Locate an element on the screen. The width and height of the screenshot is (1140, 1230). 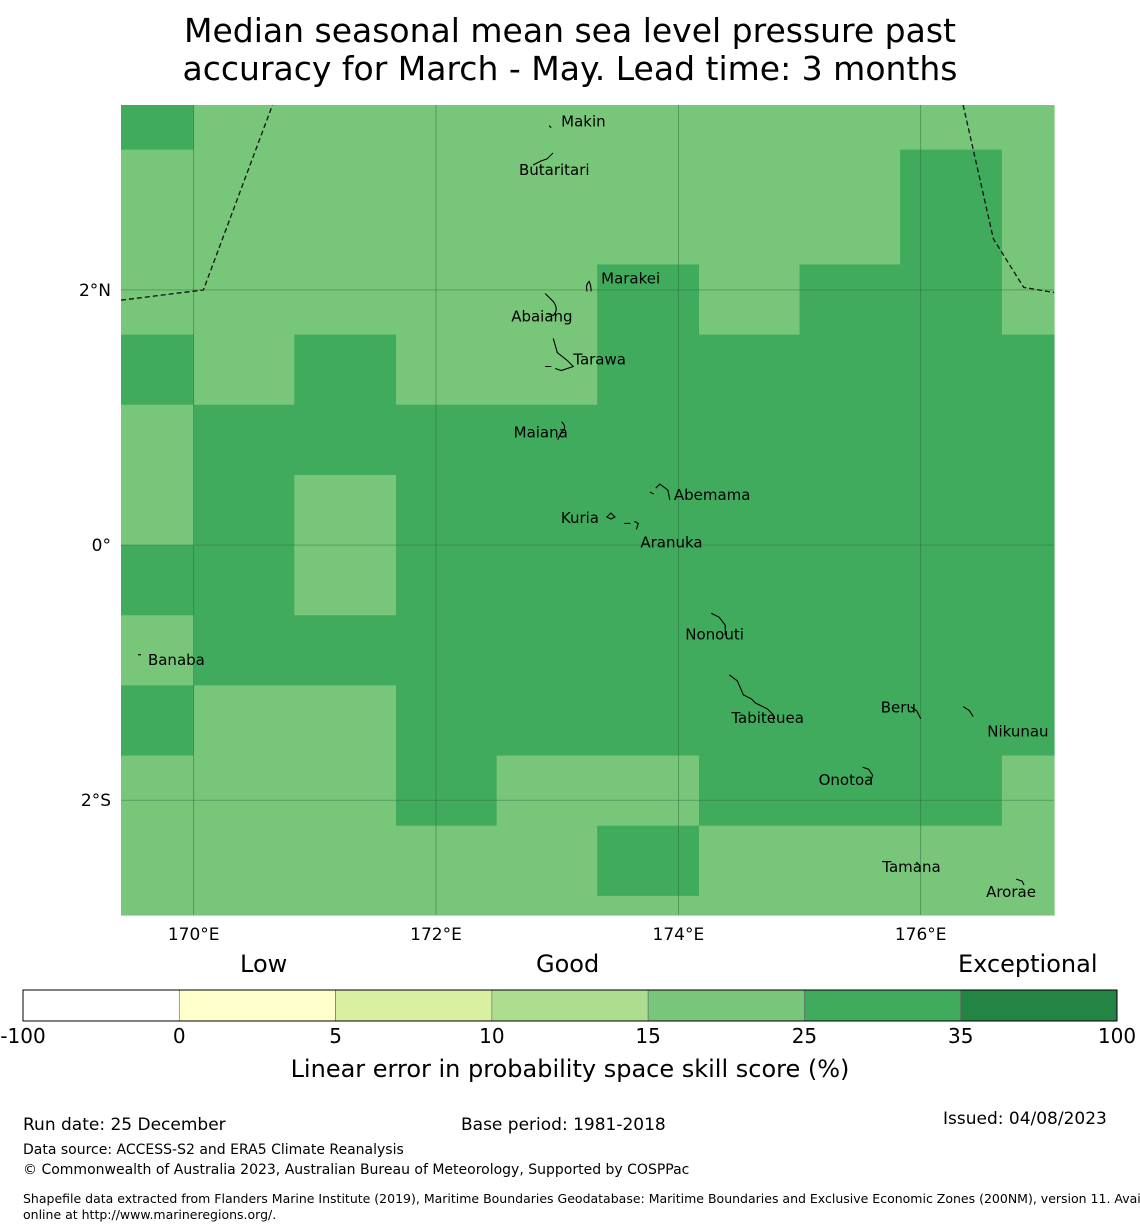
island-label: Marakei is located at coordinates (630, 278).